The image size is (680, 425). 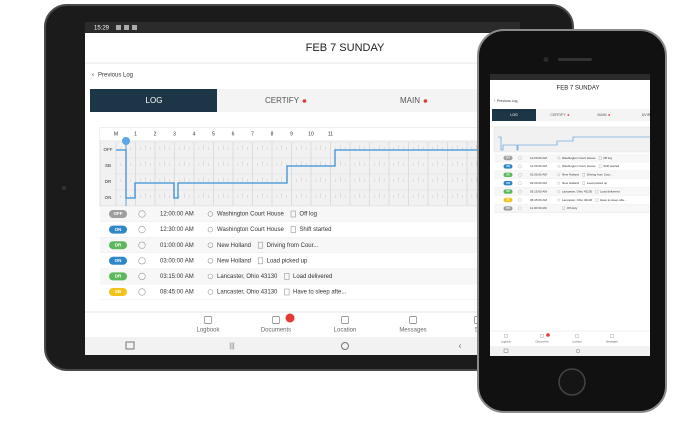 I want to click on home-button, so click(x=572, y=382).